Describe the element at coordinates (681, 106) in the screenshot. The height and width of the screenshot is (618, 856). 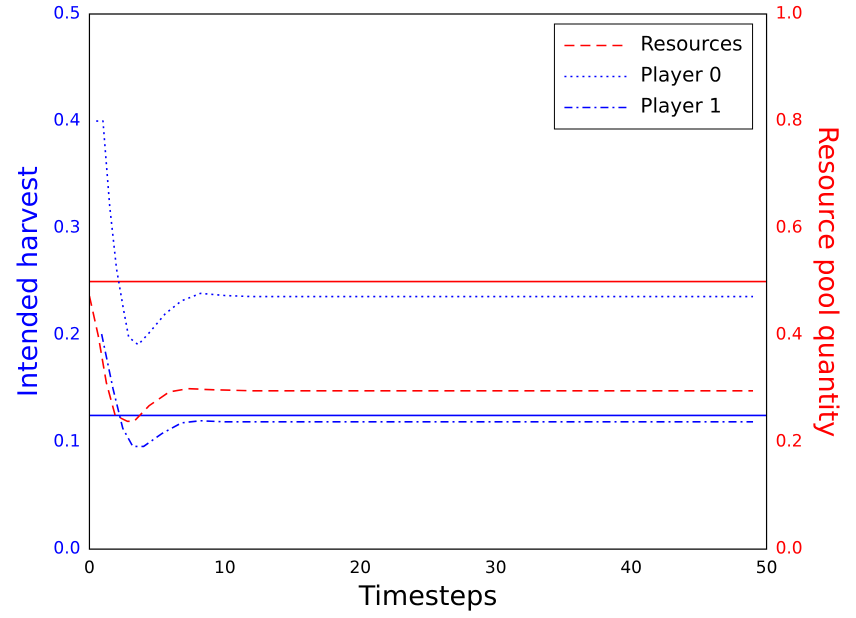
I see `legend-label: Player 1` at that location.